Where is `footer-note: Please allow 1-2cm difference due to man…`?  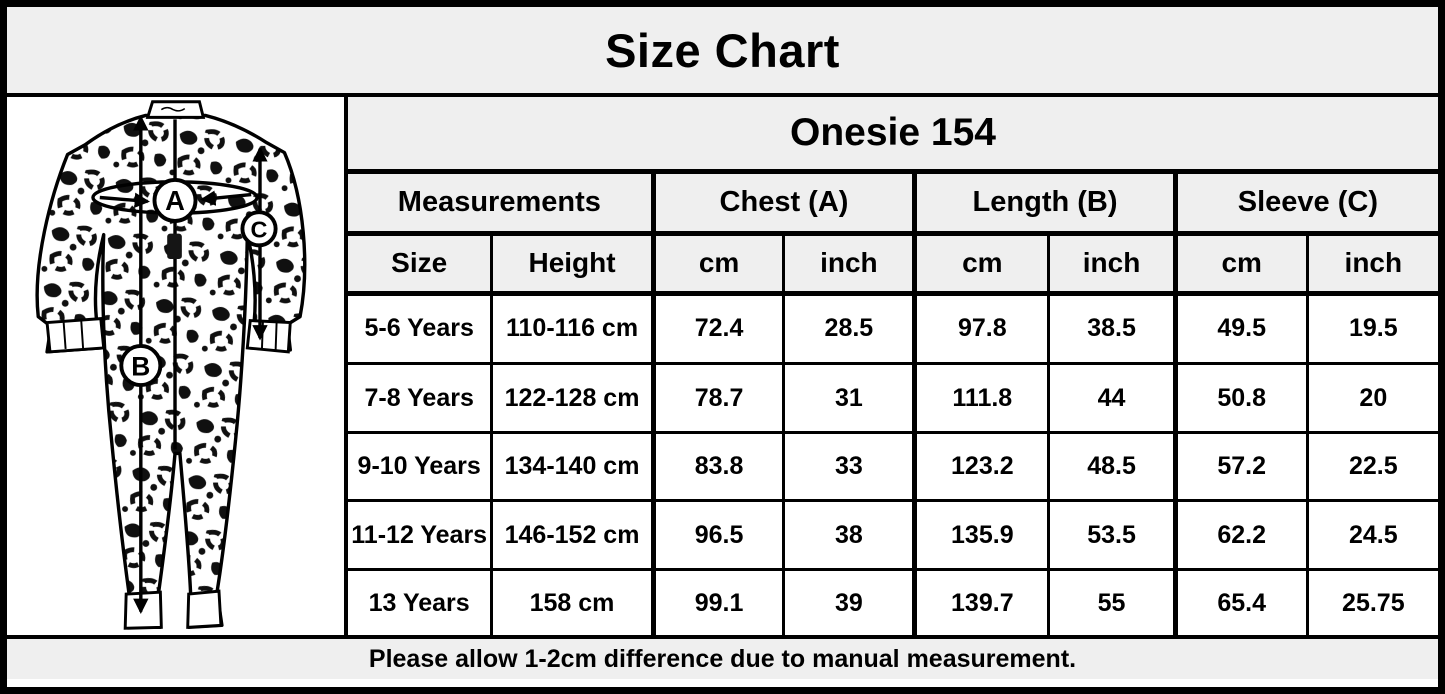
footer-note: Please allow 1-2cm difference due to man… is located at coordinates (722, 658).